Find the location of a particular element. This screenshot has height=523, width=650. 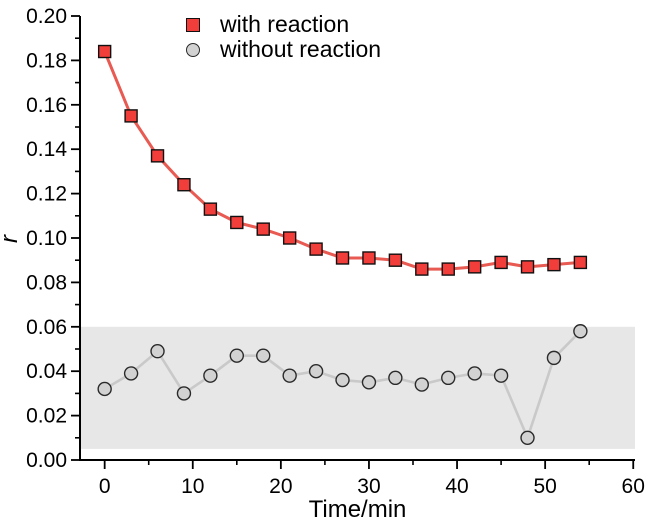

x-tick-label: 40 is located at coordinates (456, 486).